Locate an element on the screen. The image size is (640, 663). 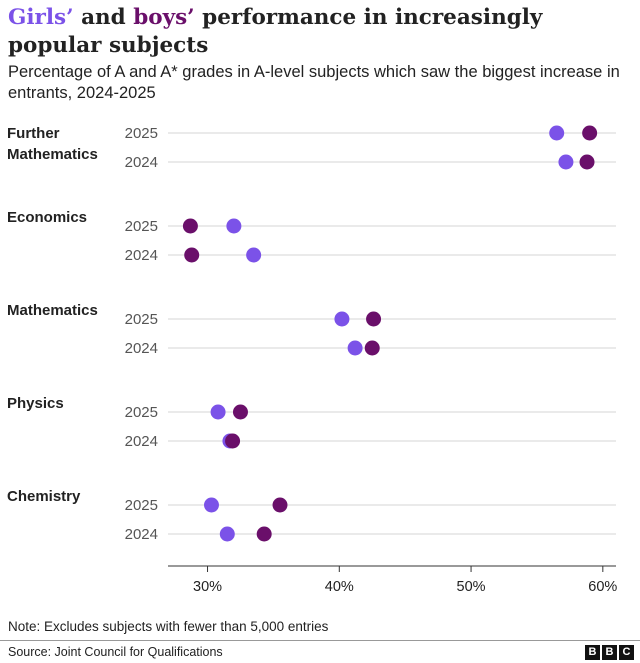
footer-divider is located at coordinates (320, 640).